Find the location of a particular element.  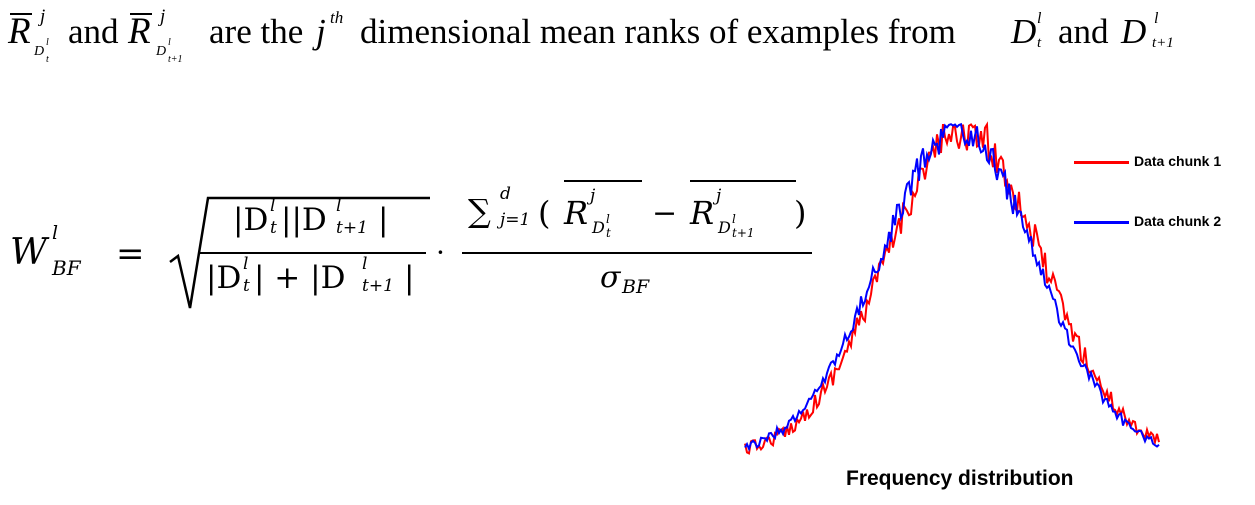

numerator-1c: | is located at coordinates (383, 220).